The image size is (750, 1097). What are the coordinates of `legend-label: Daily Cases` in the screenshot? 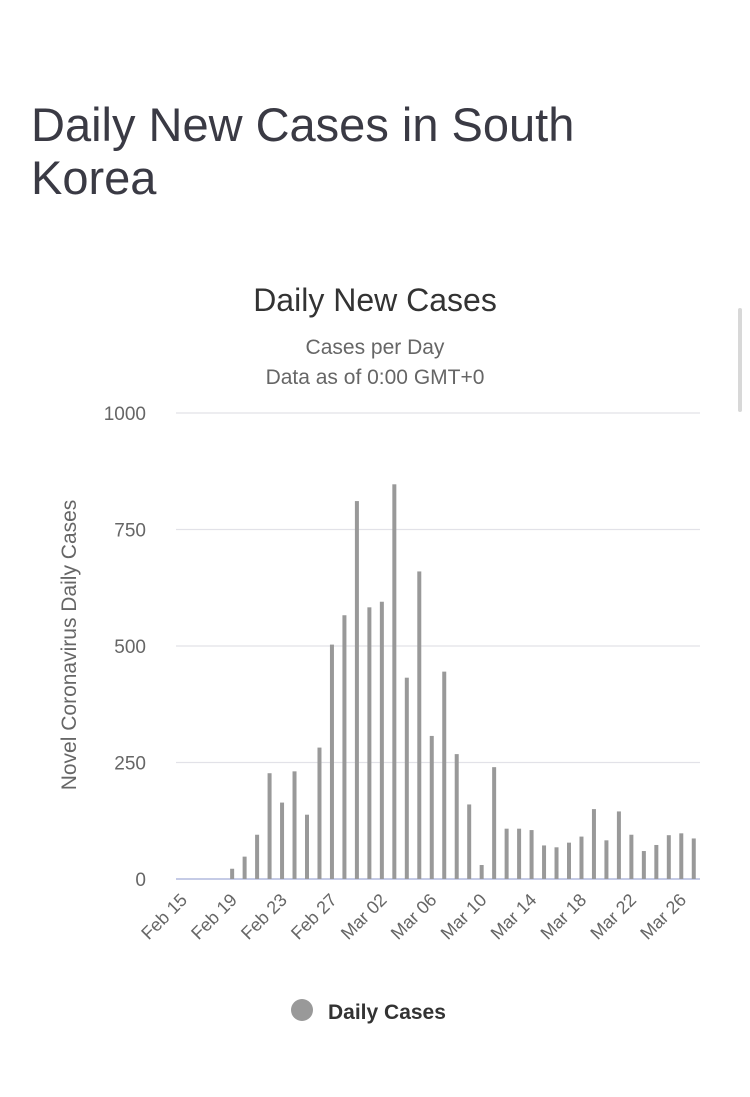 It's located at (387, 1012).